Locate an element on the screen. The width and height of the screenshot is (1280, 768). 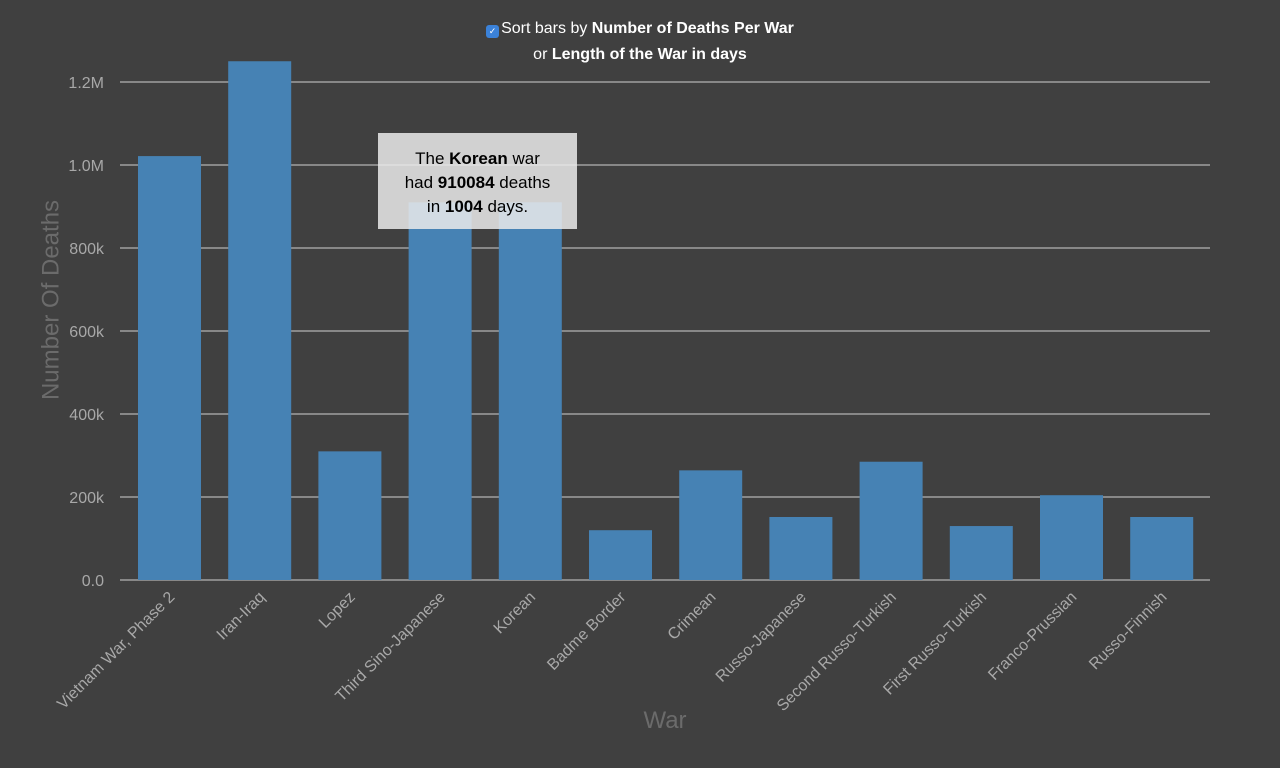
sort-prefix-label: Sort bars by is located at coordinates (546, 28).